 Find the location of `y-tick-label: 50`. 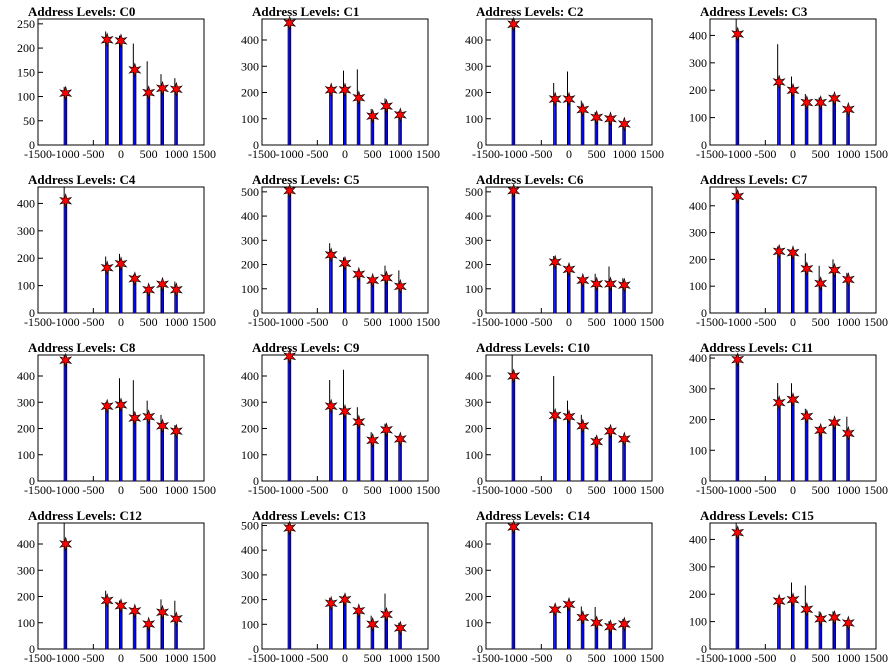

y-tick-label: 50 is located at coordinates (29, 121).